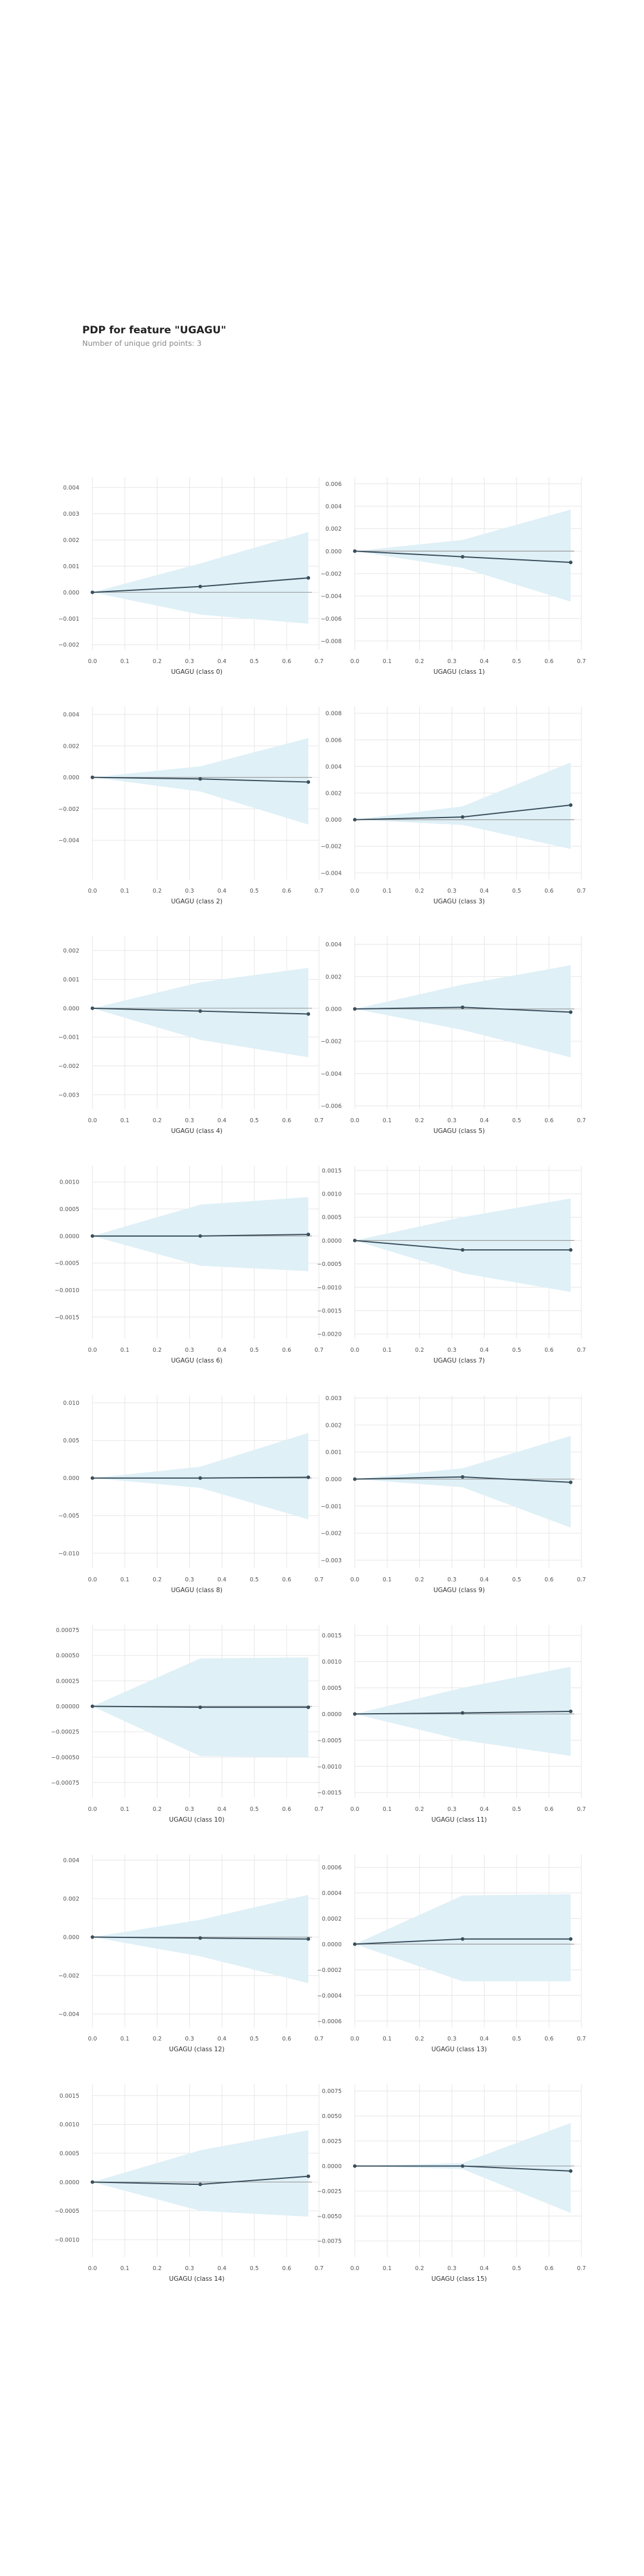  Describe the element at coordinates (65, 1733) in the screenshot. I see `y-tick-label: −0.00025` at that location.